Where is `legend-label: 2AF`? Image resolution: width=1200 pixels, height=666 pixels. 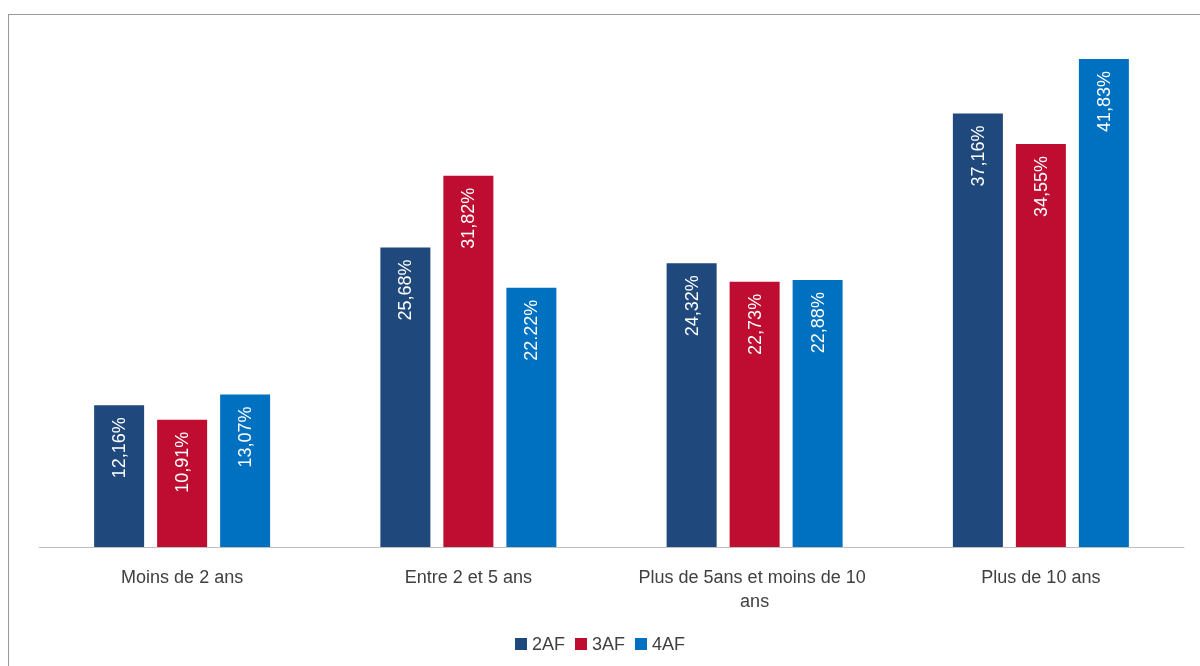 legend-label: 2AF is located at coordinates (548, 644).